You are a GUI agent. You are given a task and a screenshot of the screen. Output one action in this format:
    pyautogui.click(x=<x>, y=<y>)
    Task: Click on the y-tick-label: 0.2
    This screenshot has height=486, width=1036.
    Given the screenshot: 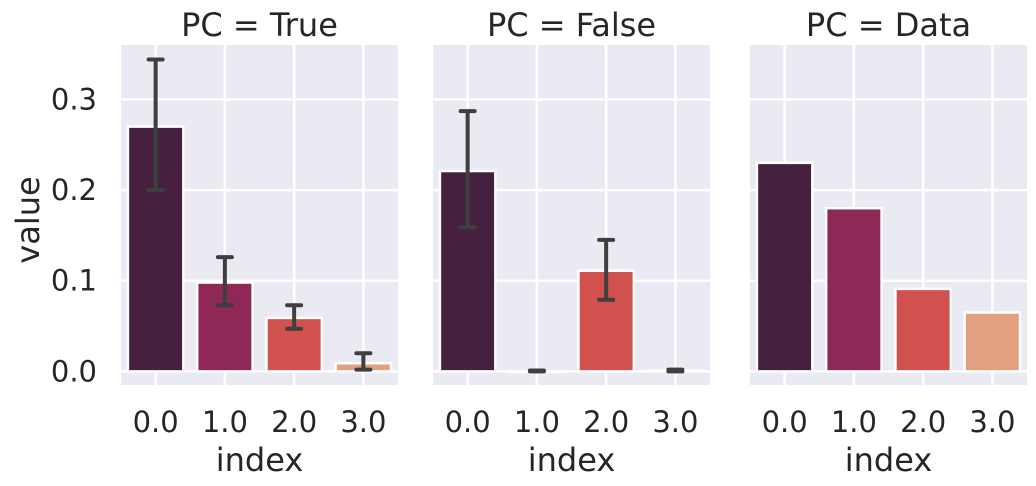 What is the action you would take?
    pyautogui.click(x=74, y=190)
    